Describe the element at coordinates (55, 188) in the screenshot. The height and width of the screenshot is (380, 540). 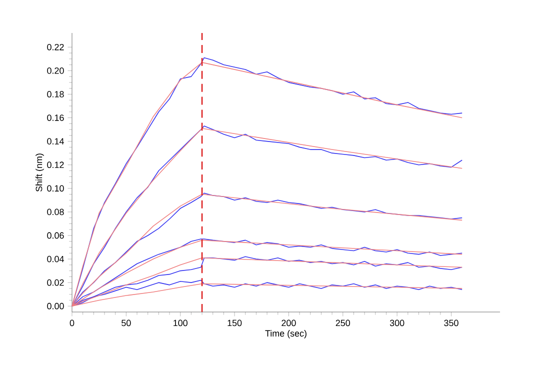
I see `y-tick-label: 0.10` at that location.